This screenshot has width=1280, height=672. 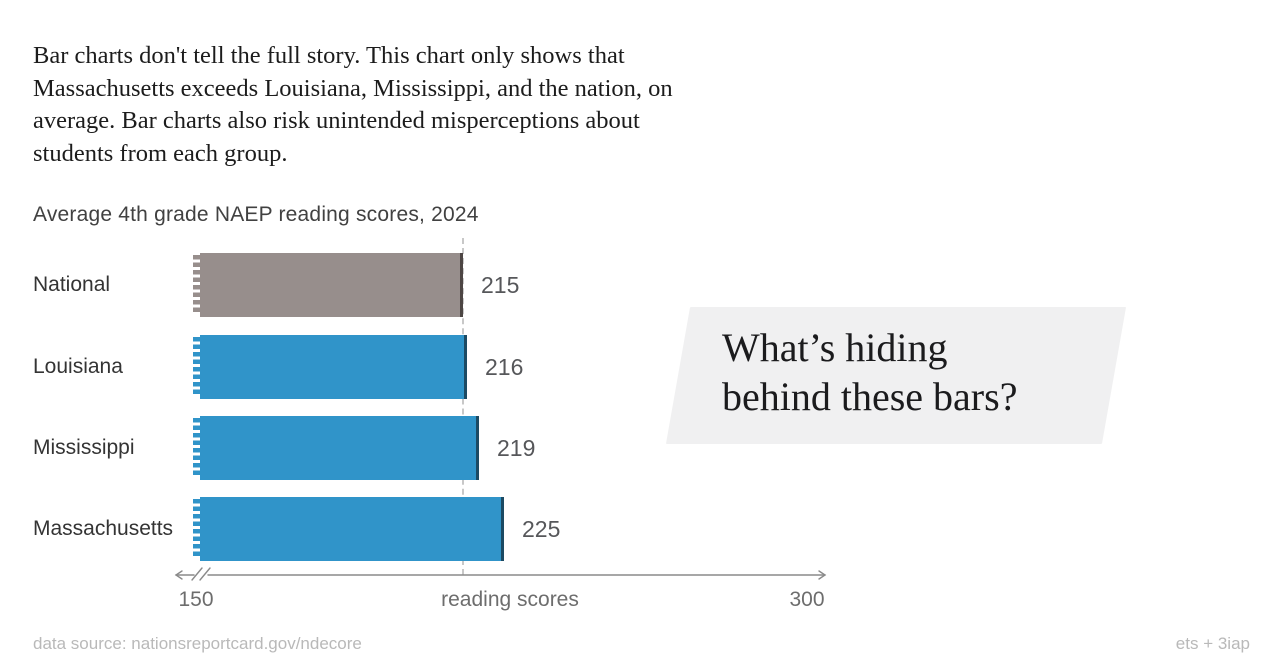 I want to click on callout-banner: What’s hiding behind these bars?, so click(x=896, y=375).